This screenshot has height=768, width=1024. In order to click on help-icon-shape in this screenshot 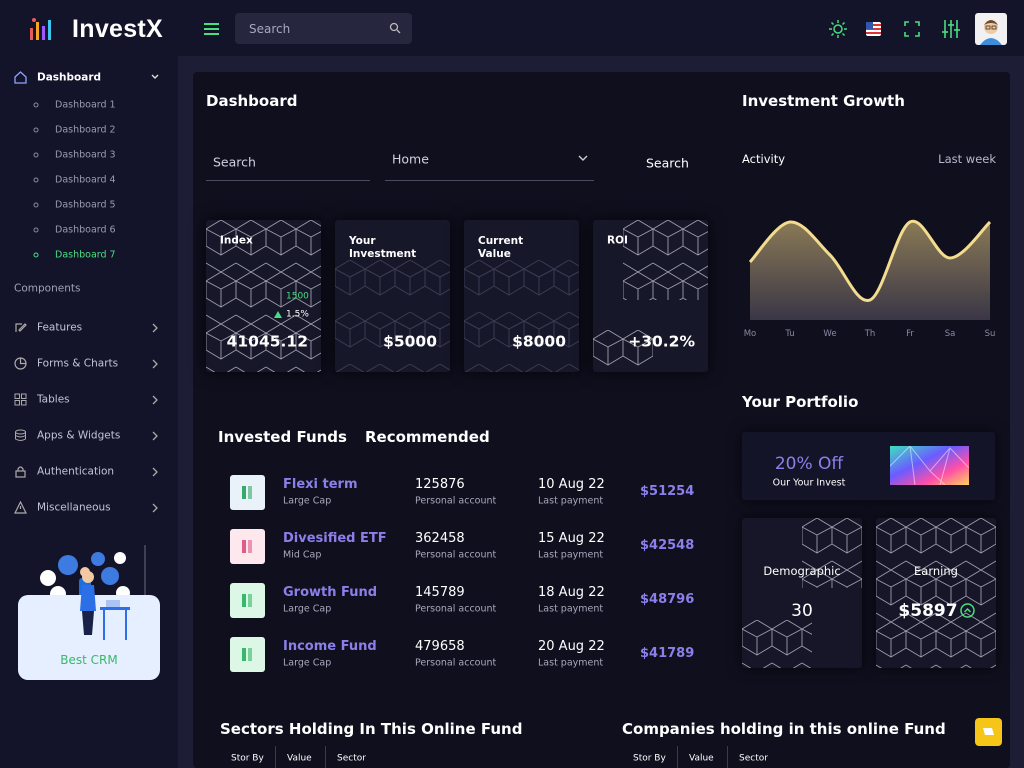, I will do `click(988, 731)`.